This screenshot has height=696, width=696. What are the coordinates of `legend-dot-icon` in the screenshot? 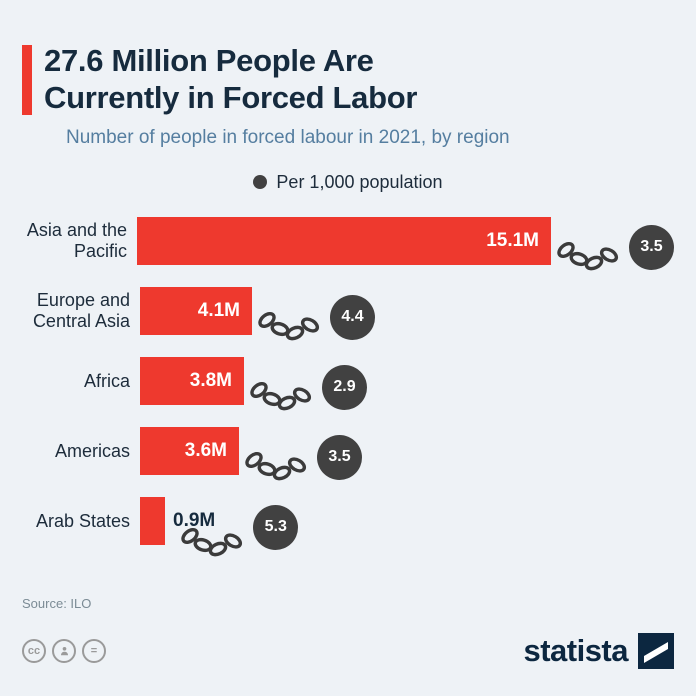 It's located at (260, 182).